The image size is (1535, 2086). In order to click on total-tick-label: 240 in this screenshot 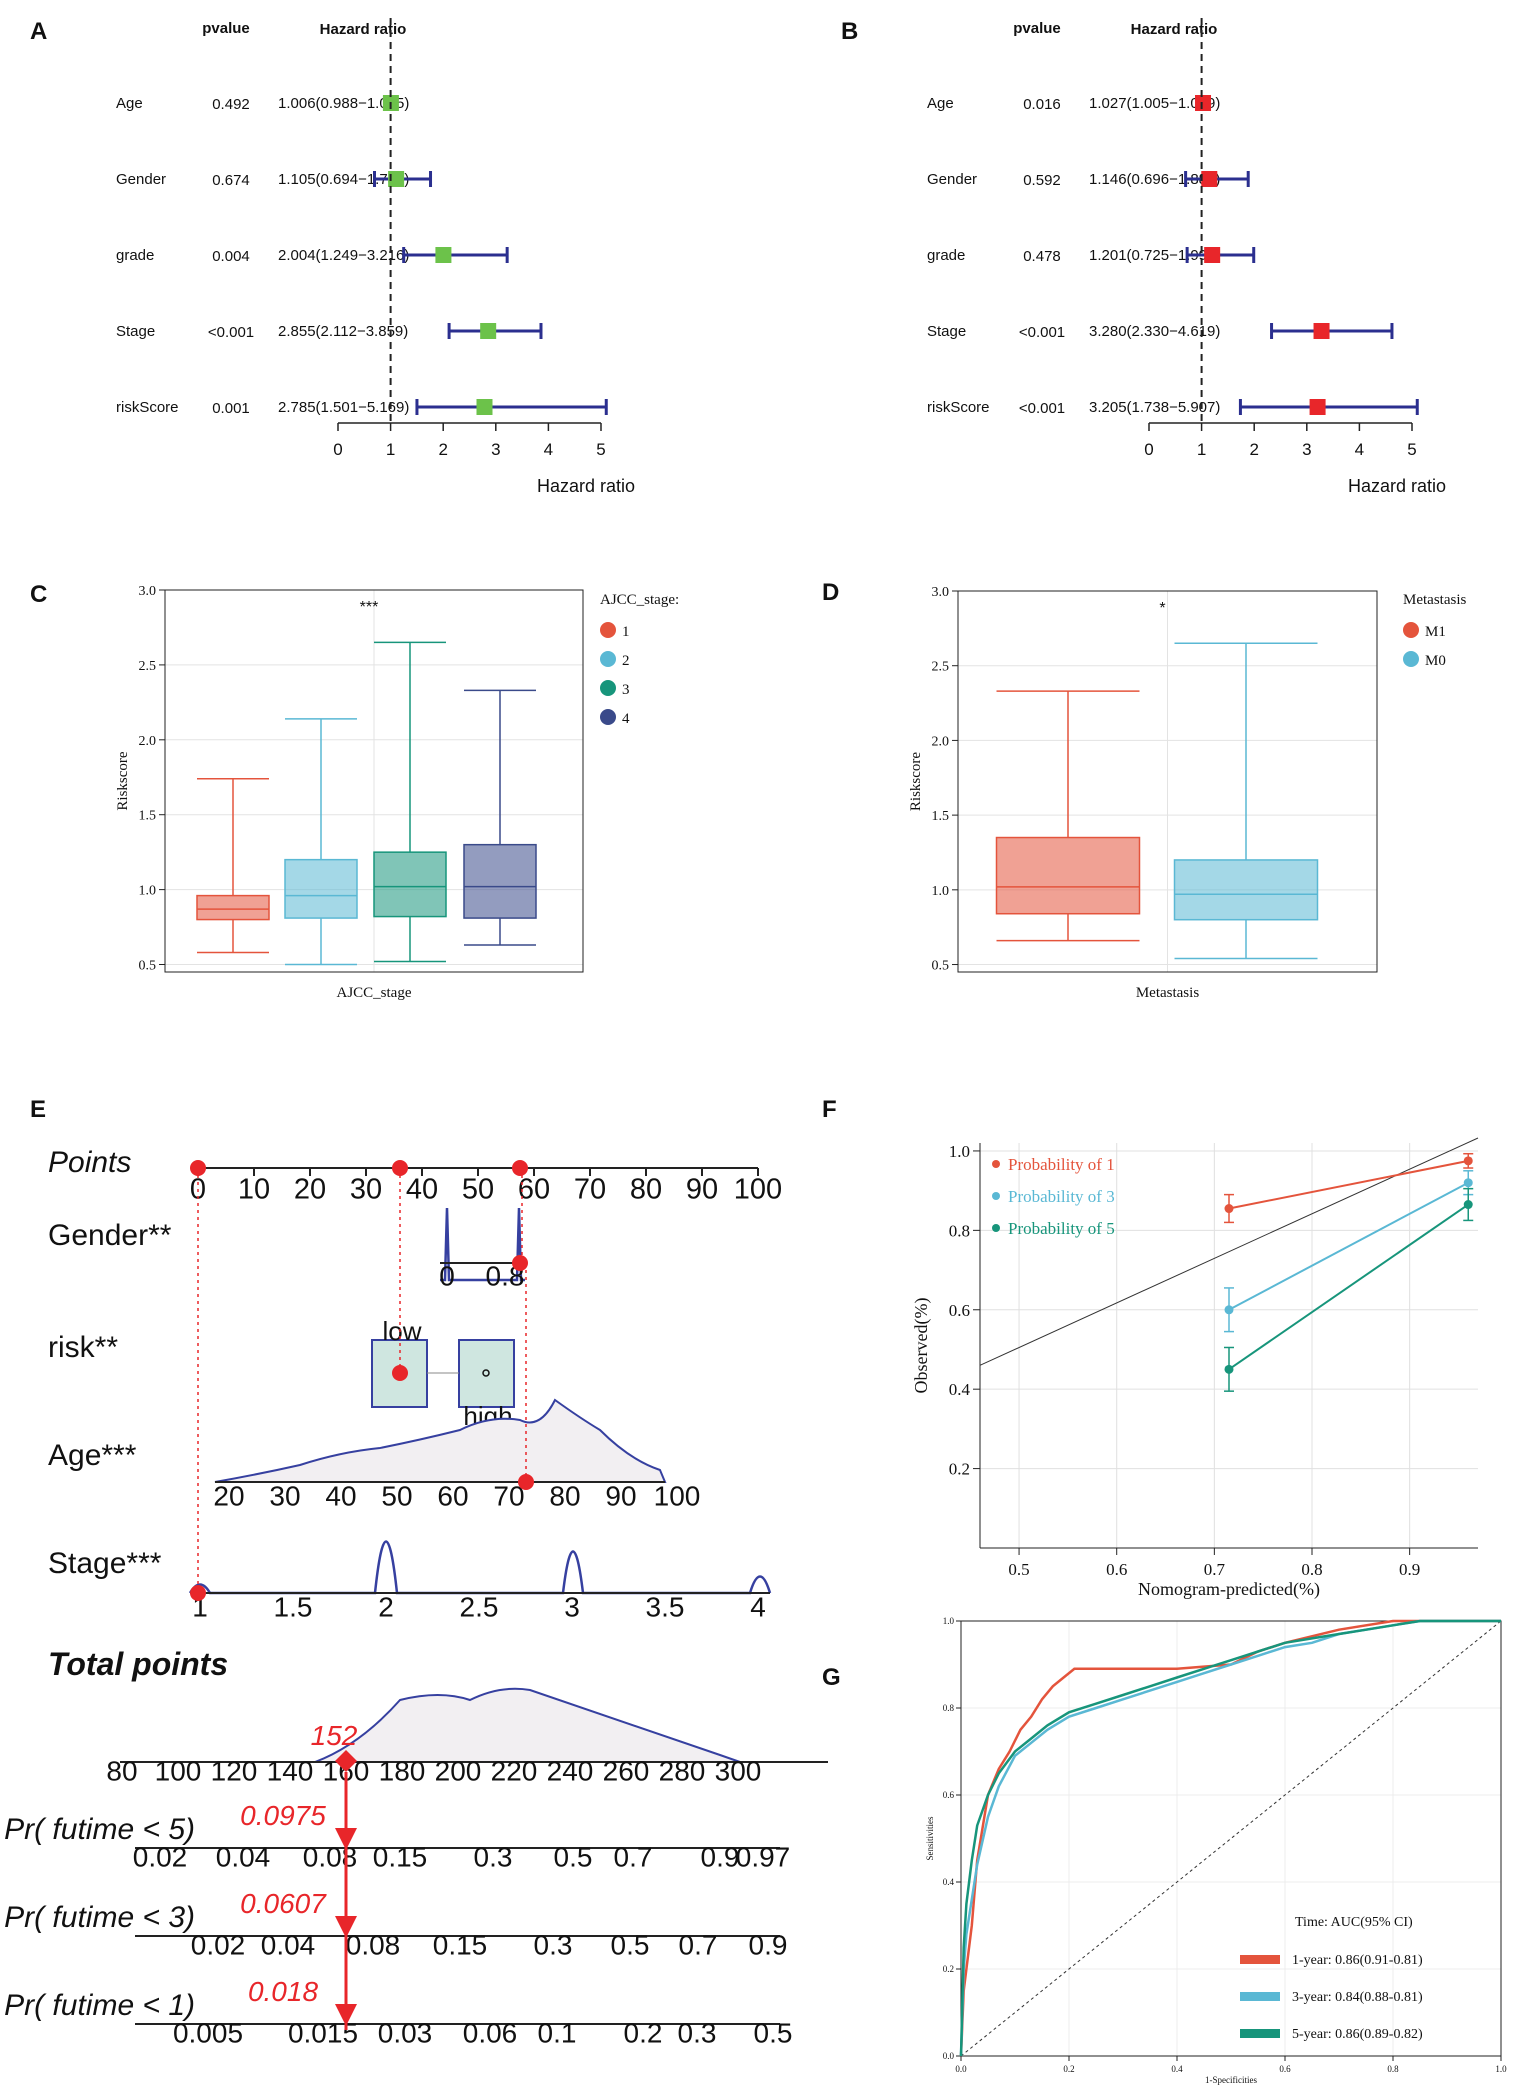, I will do `click(570, 1770)`.